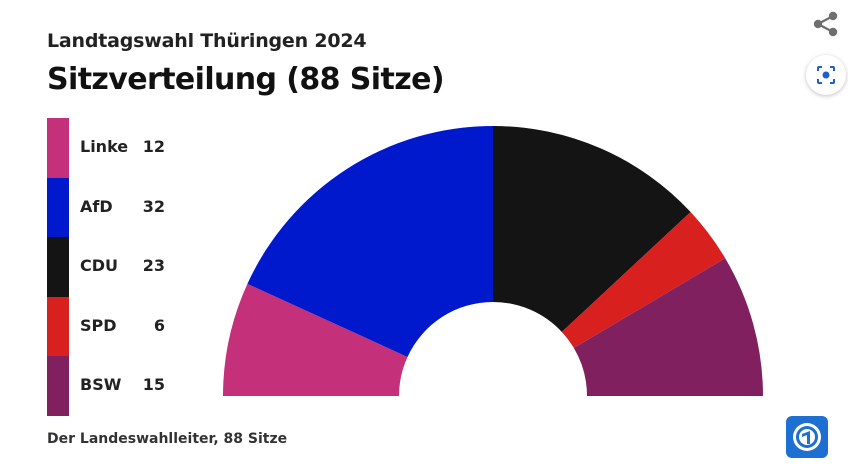  I want to click on legend-item-linke: Linke 12, so click(117, 148).